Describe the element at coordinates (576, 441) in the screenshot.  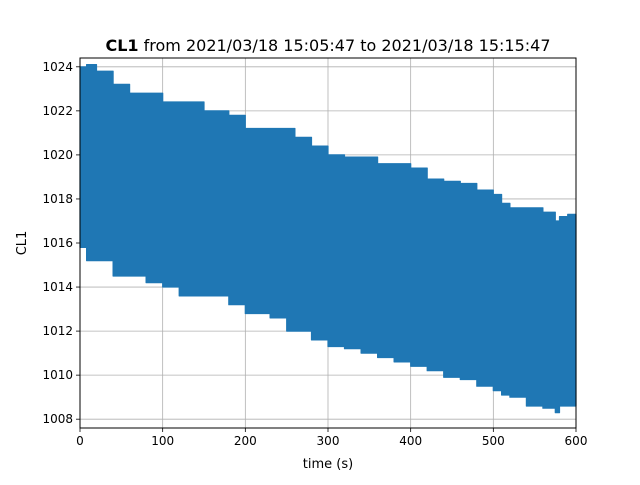
I see `x-tick-label: 600` at that location.